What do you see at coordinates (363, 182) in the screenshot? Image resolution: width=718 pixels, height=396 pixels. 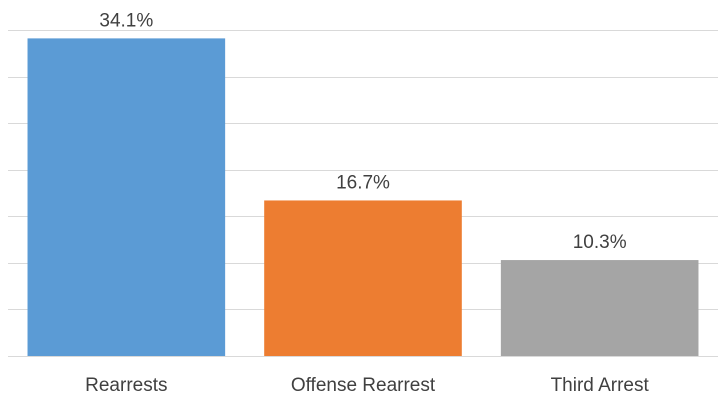 I see `data-label: 16.7%` at bounding box center [363, 182].